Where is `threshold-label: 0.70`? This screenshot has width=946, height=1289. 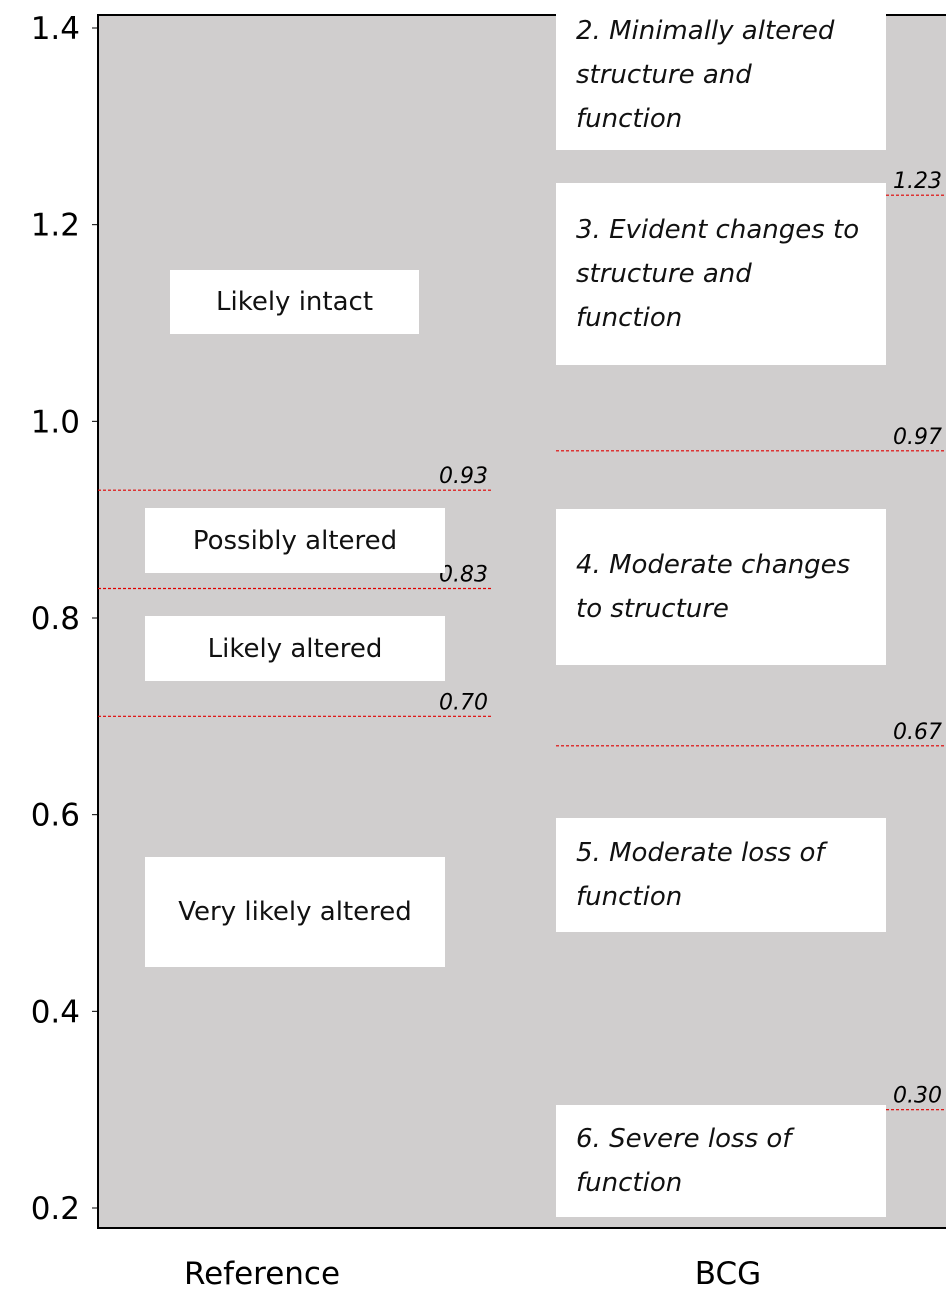 threshold-label: 0.70 is located at coordinates (463, 702).